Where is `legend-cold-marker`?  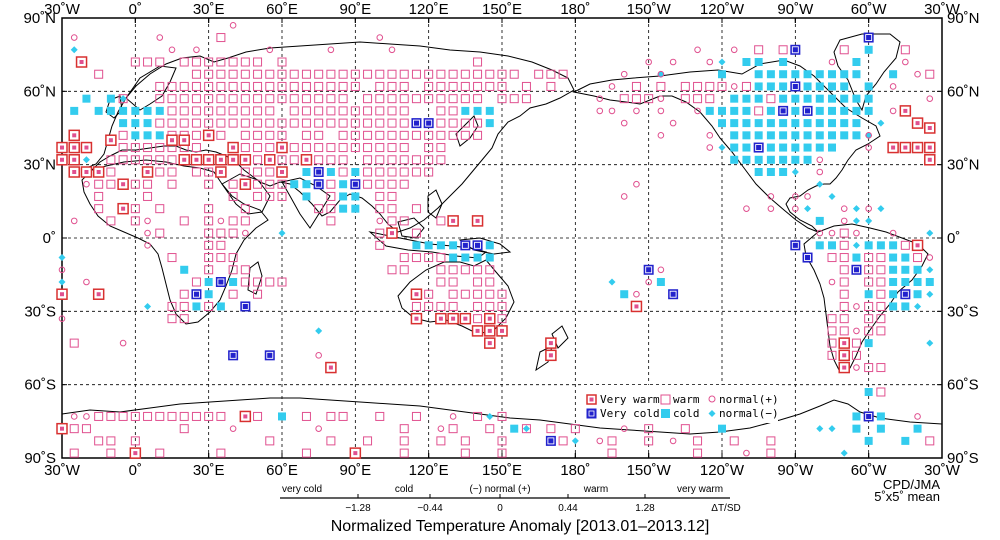 legend-cold-marker is located at coordinates (665, 413).